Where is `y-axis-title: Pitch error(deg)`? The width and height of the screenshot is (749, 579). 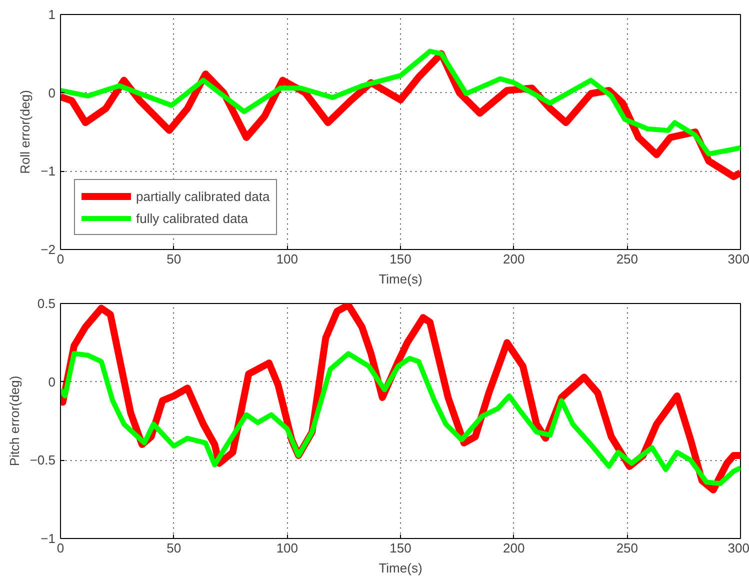 y-axis-title: Pitch error(deg) is located at coordinates (14, 421).